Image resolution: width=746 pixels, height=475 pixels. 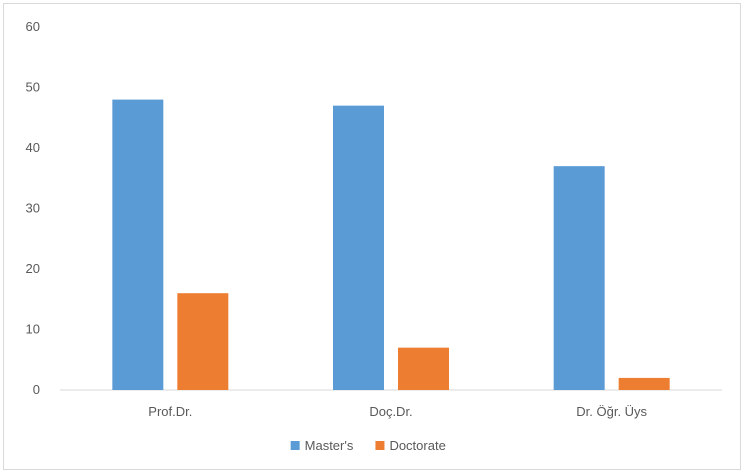 What do you see at coordinates (329, 445) in the screenshot?
I see `legend-label: Master's` at bounding box center [329, 445].